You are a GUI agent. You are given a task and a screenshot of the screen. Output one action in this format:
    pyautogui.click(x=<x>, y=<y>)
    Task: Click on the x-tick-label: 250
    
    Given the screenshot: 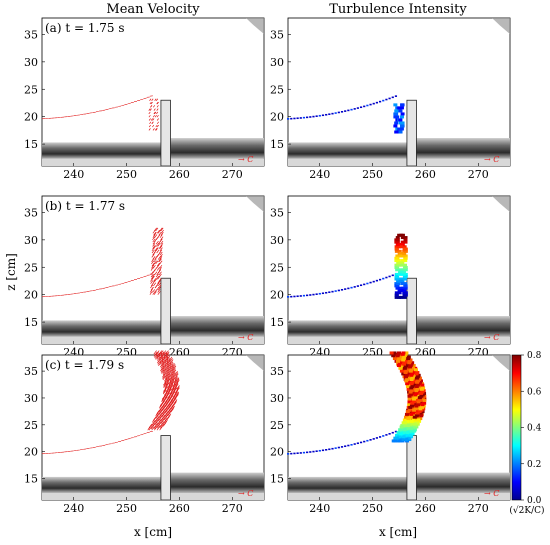 What is the action you would take?
    pyautogui.click(x=126, y=174)
    